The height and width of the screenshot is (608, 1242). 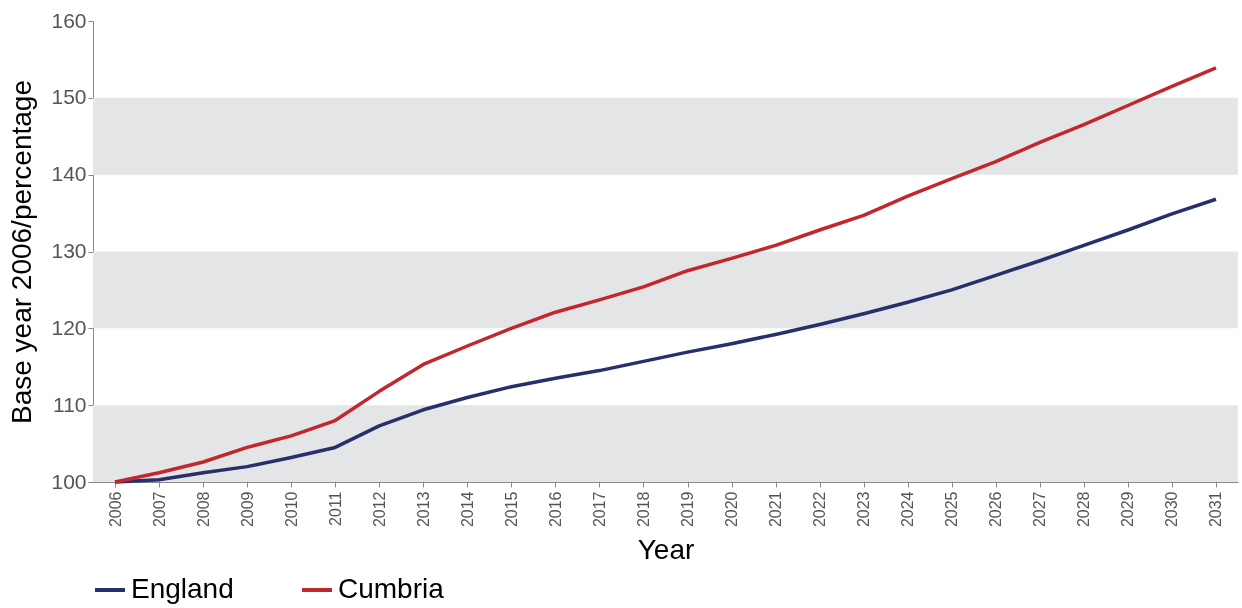 I want to click on x-tick-label: 2011, so click(x=335, y=508).